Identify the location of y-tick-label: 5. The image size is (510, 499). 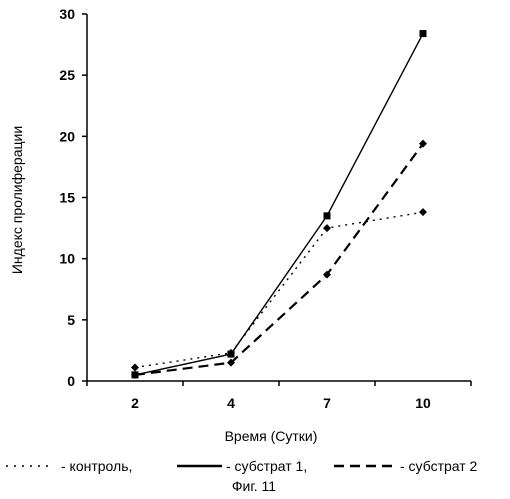
(71, 320).